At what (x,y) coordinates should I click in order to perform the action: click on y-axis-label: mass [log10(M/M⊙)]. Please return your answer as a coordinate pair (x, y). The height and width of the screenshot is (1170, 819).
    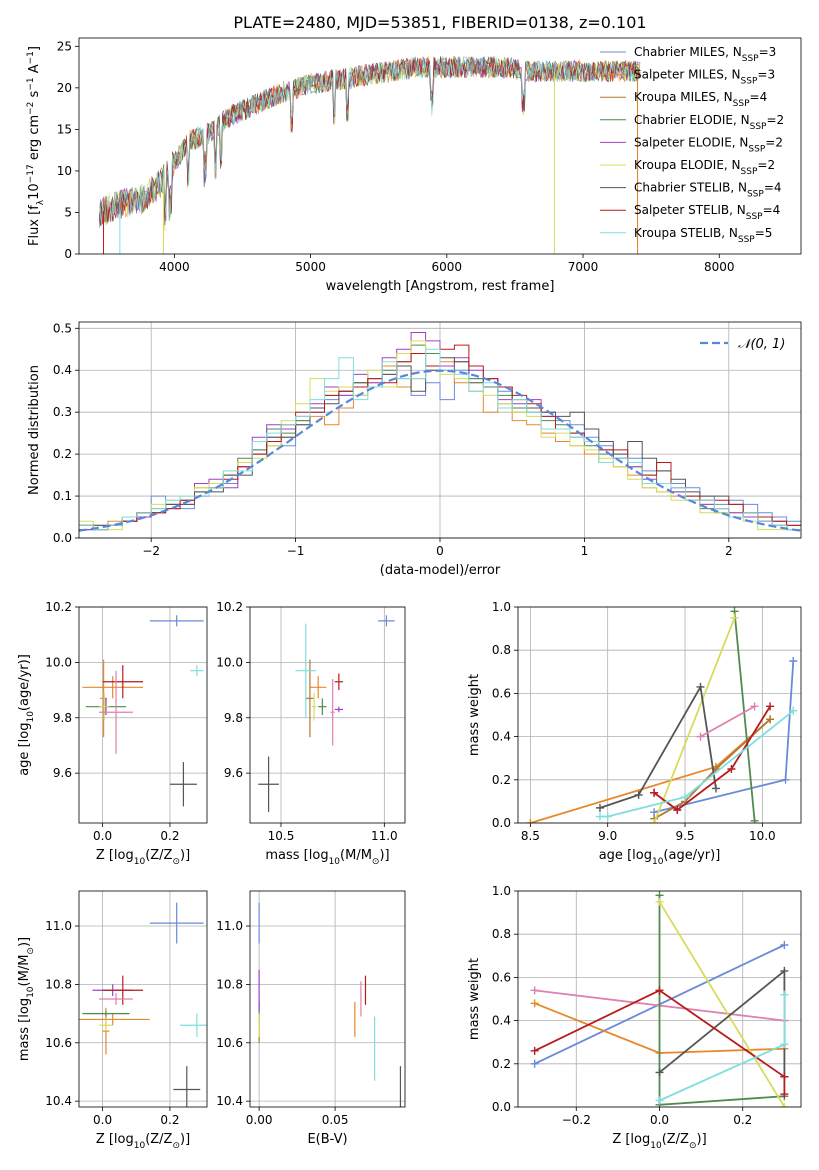
    Looking at the image, I should click on (26, 999).